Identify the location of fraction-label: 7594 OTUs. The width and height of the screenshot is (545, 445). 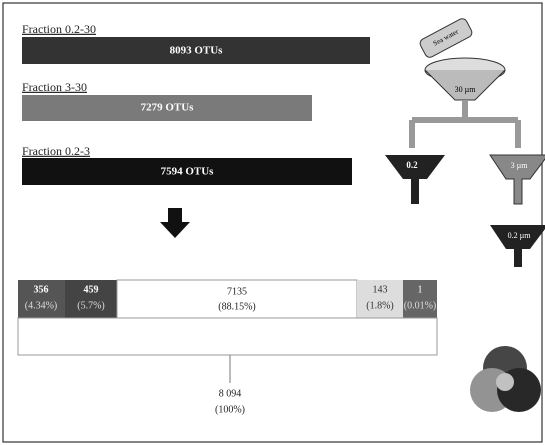
(188, 172).